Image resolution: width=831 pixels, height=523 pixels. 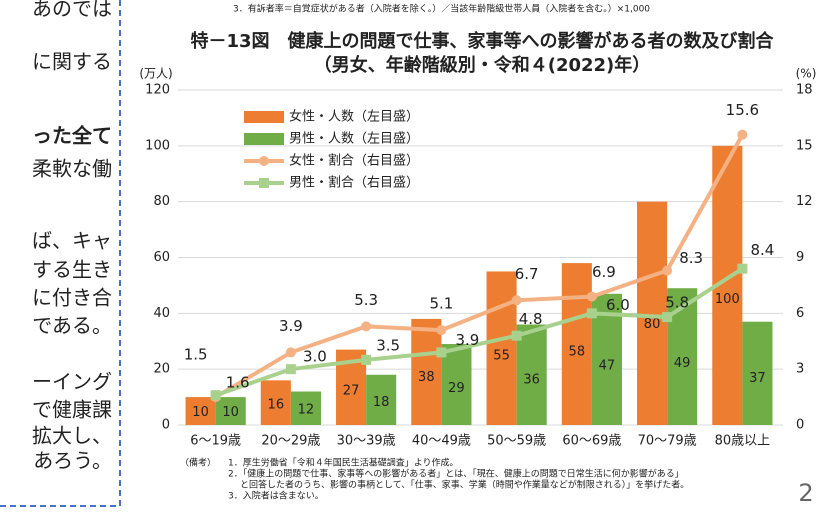 What do you see at coordinates (607, 365) in the screenshot?
I see `bar-value-label: 47` at bounding box center [607, 365].